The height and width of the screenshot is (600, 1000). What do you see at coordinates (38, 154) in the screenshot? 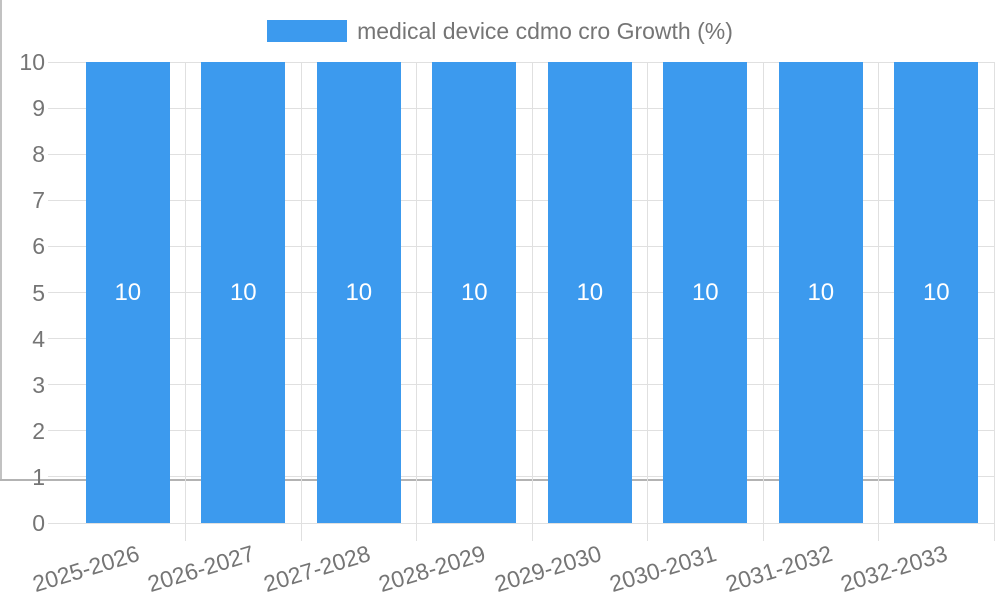
I see `y-tick-label: 8` at bounding box center [38, 154].